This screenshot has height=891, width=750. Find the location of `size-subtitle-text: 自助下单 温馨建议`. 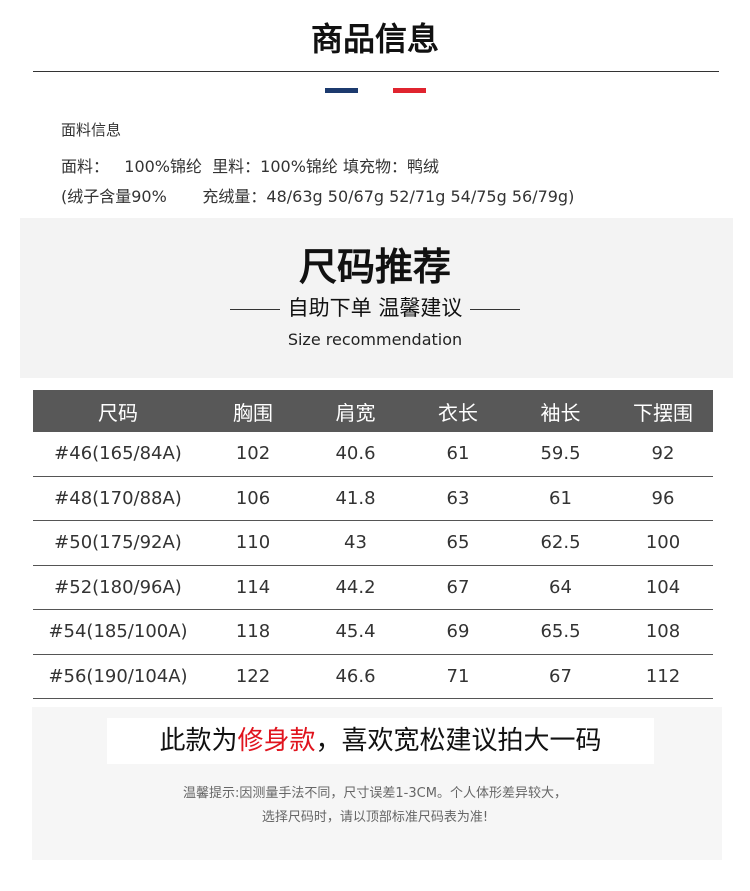

size-subtitle-text: 自助下单 温馨建议 is located at coordinates (375, 308).